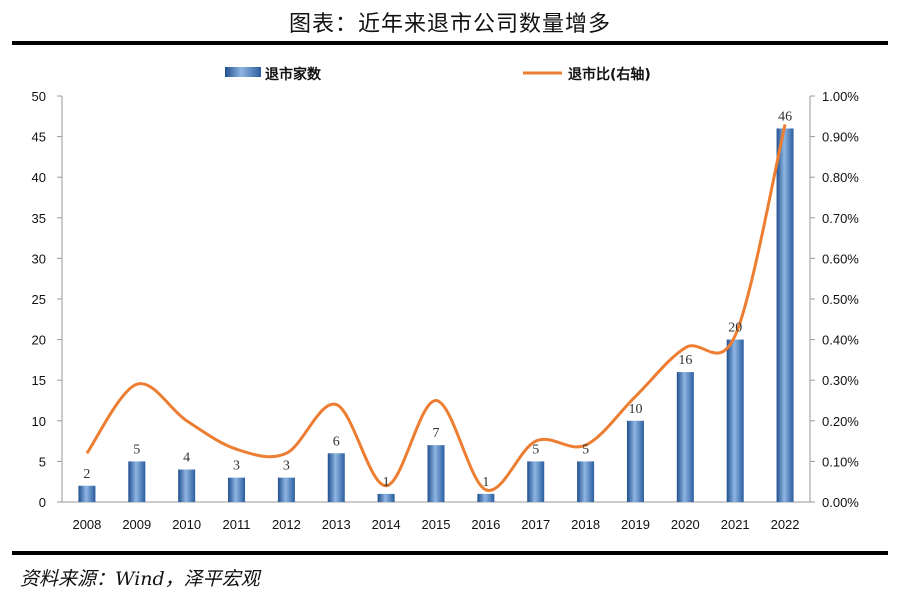 The width and height of the screenshot is (900, 600). I want to click on right-tick-label: 1.00%, so click(840, 96).